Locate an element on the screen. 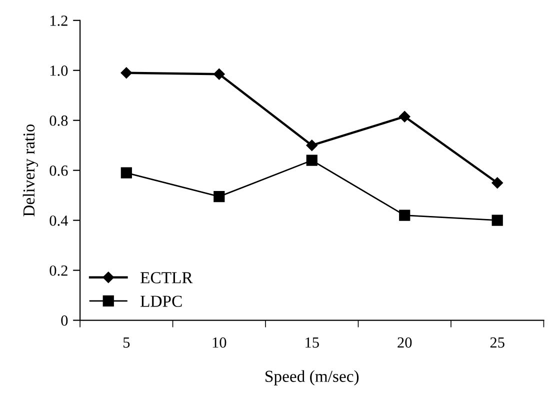 The width and height of the screenshot is (552, 408). y-tick-label: 0 is located at coordinates (64, 320).